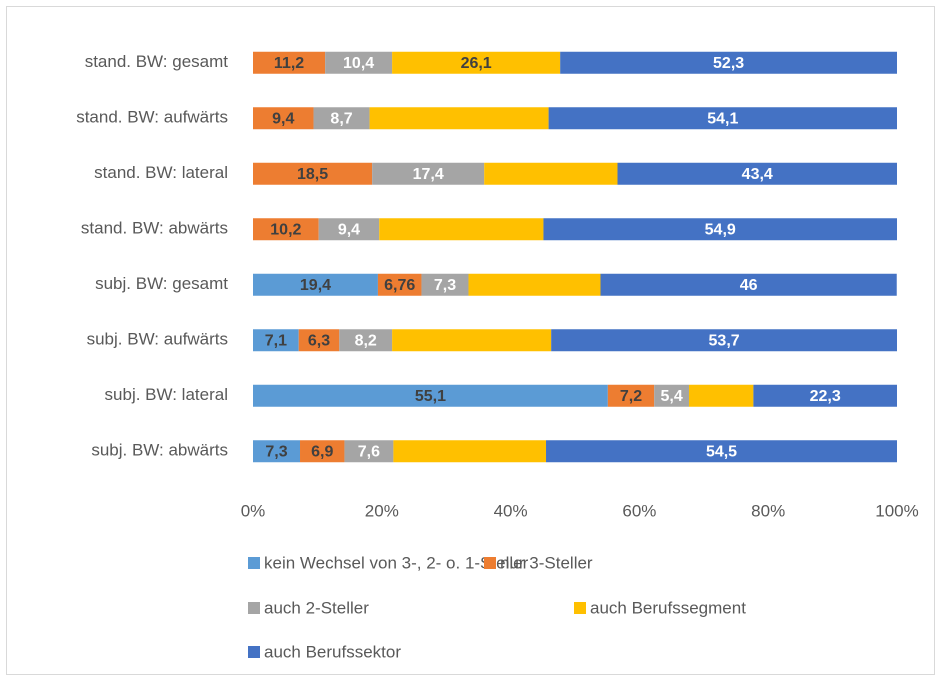 The height and width of the screenshot is (681, 941). I want to click on y-tick-label: stand. BW: gesamt, so click(157, 61).